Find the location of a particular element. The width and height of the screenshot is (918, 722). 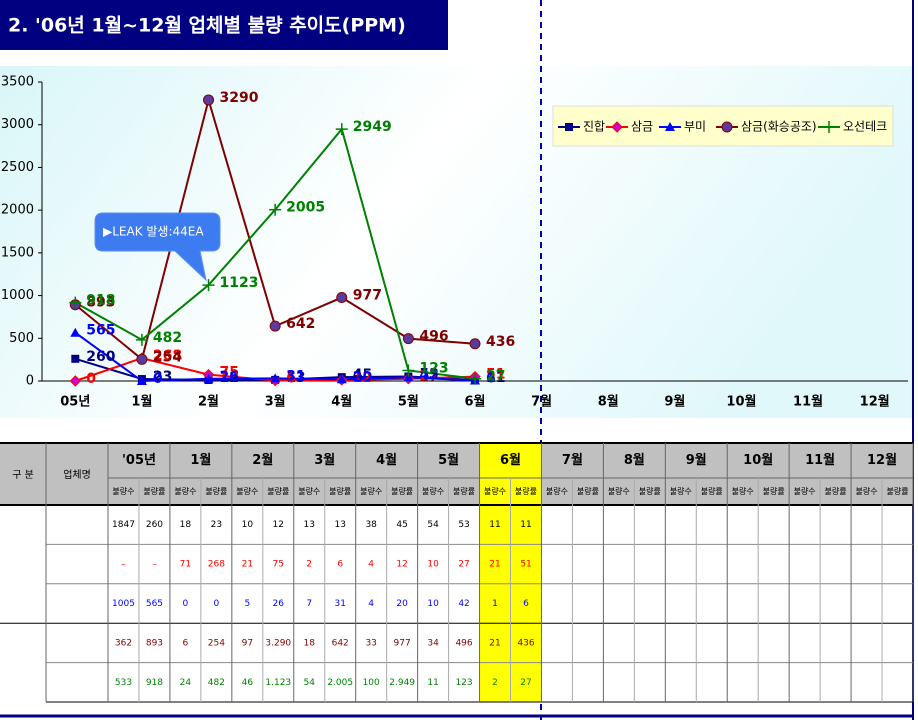

data-label: 642 is located at coordinates (300, 324).